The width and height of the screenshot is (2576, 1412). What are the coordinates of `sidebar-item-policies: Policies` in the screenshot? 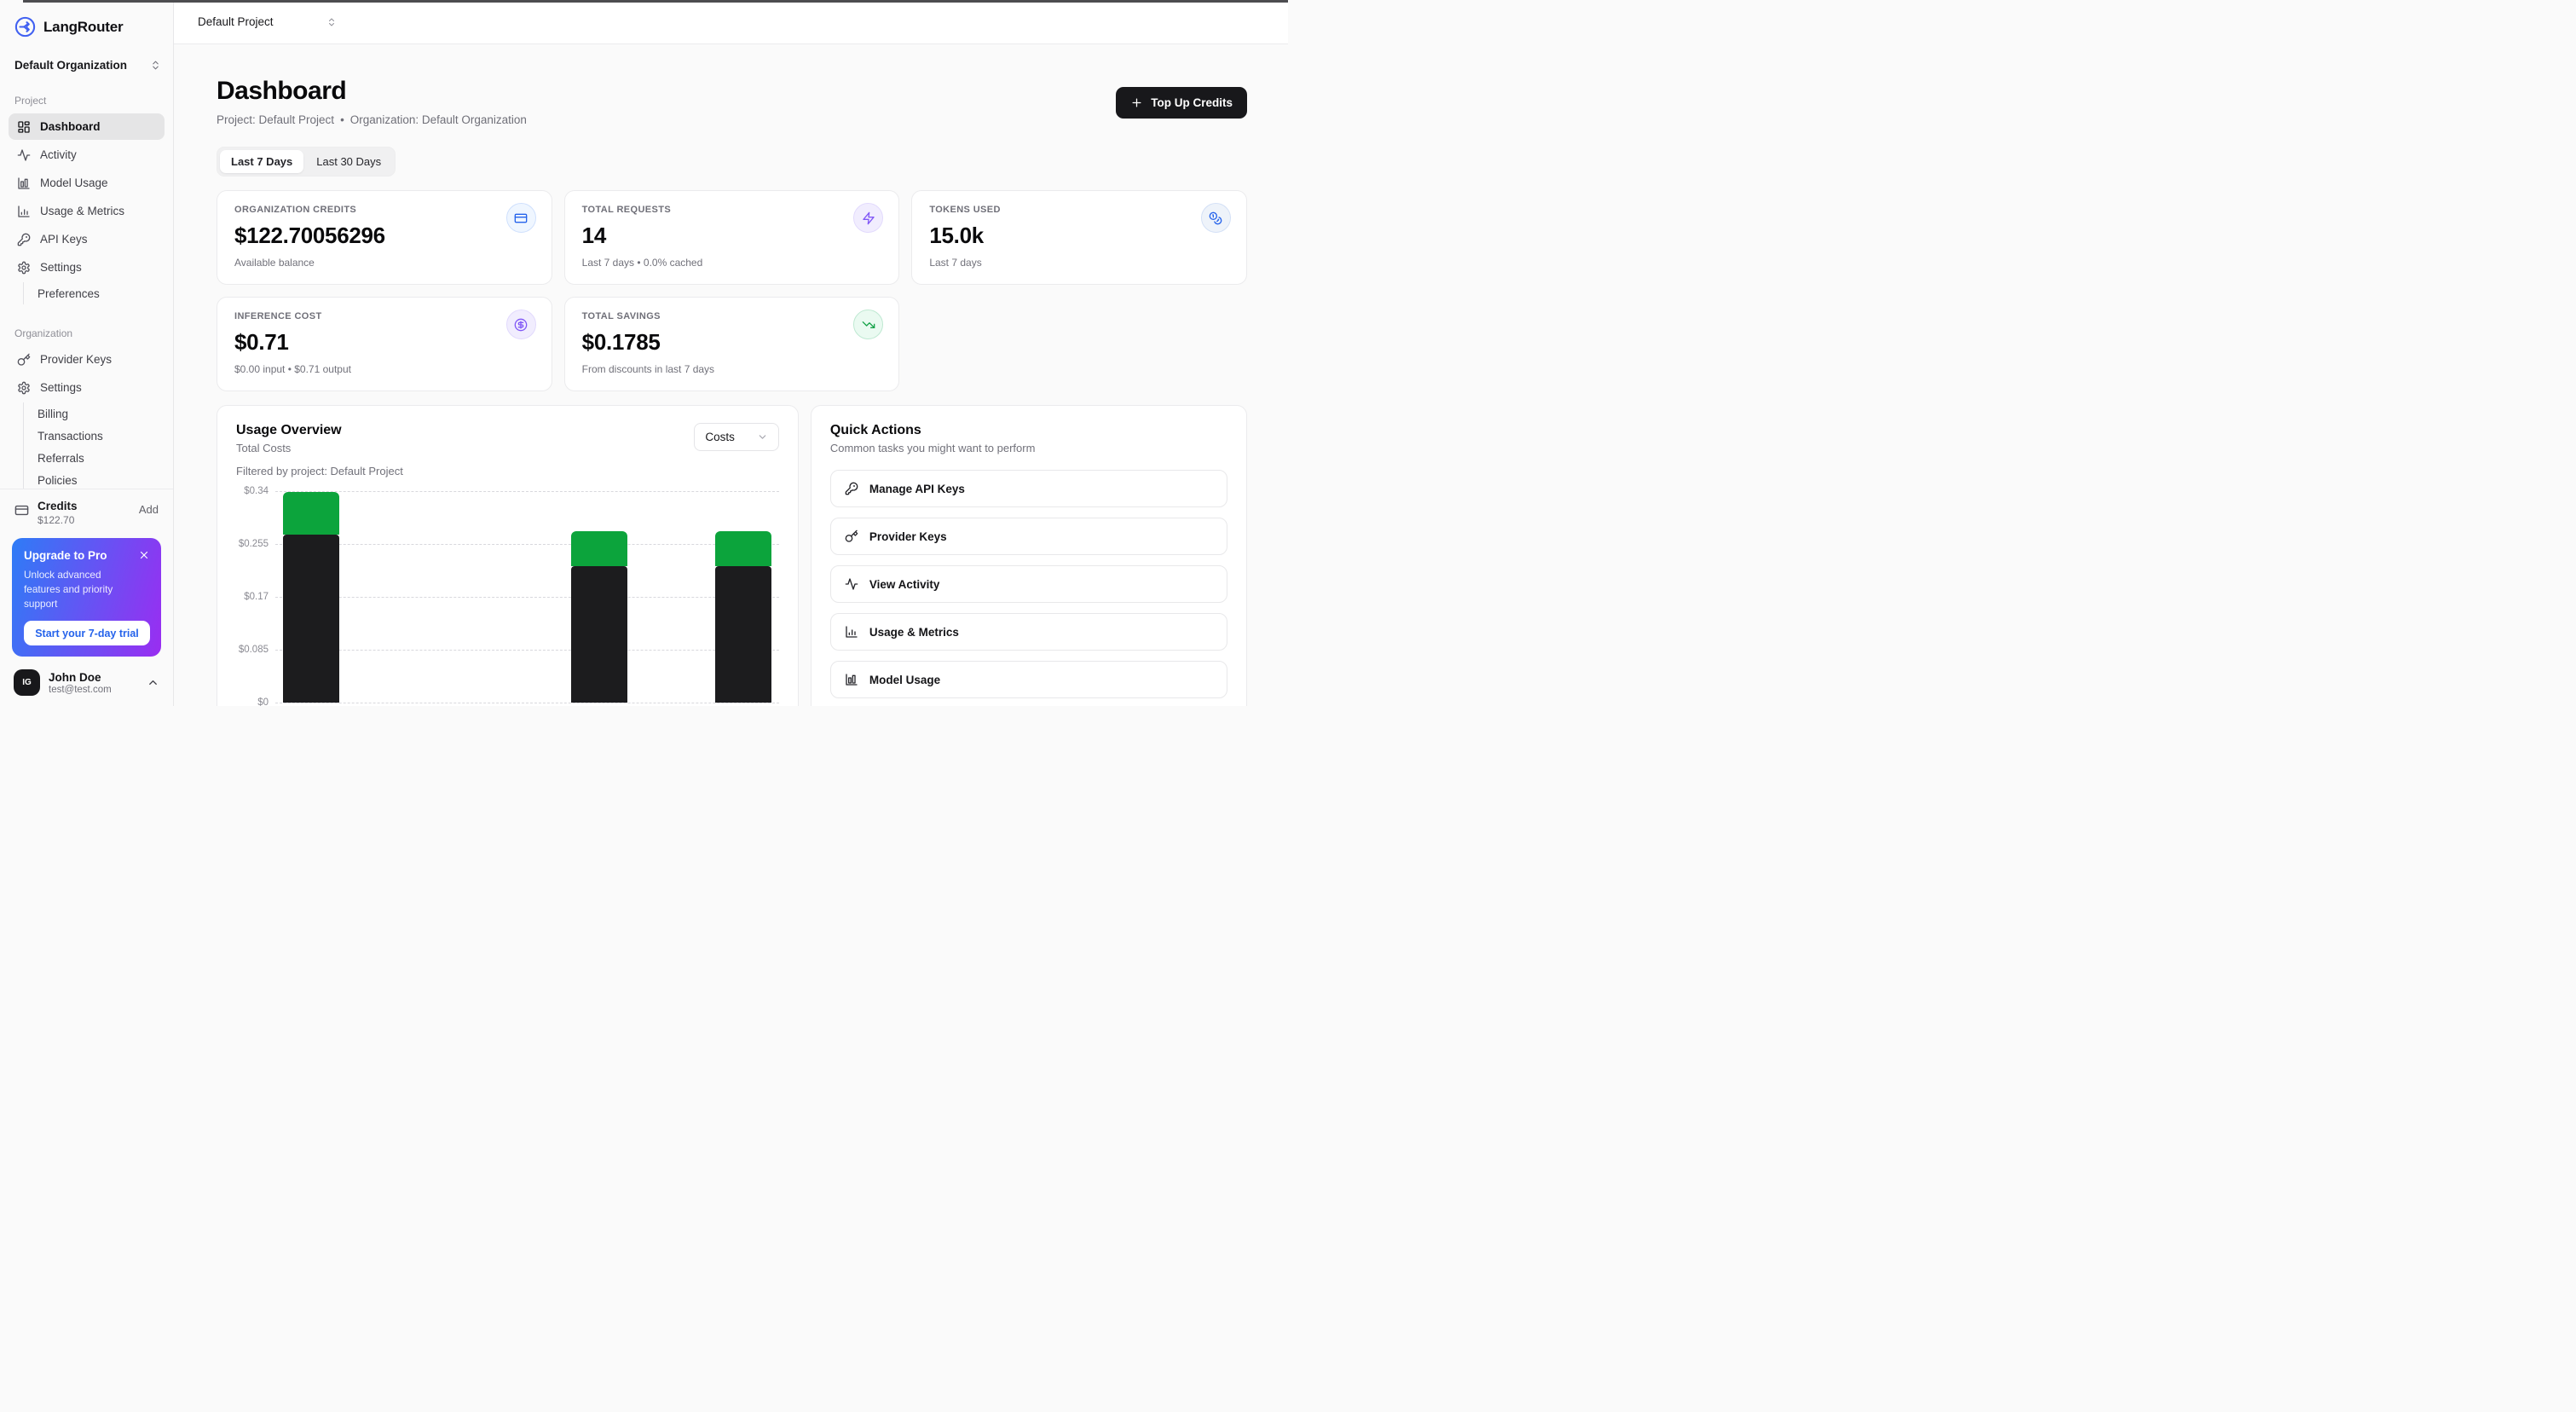 It's located at (94, 479).